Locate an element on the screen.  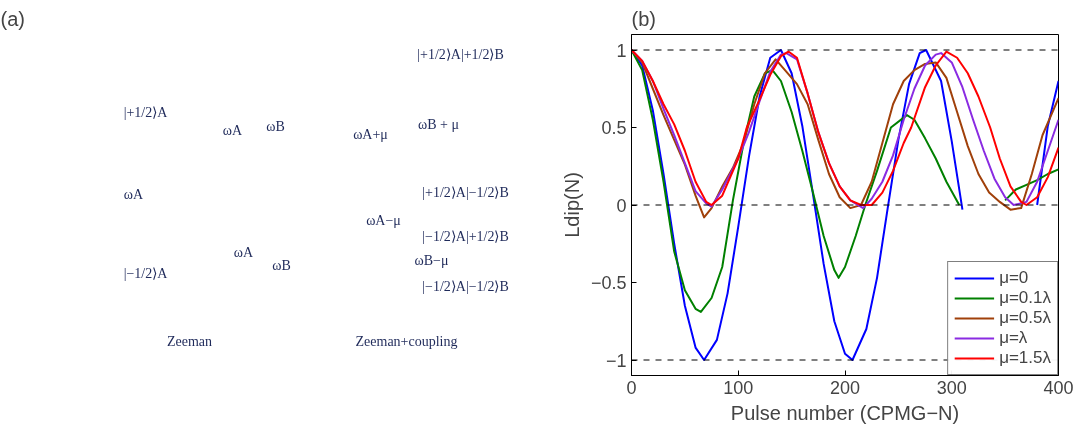
x-tick-label: 300 is located at coordinates (951, 387).